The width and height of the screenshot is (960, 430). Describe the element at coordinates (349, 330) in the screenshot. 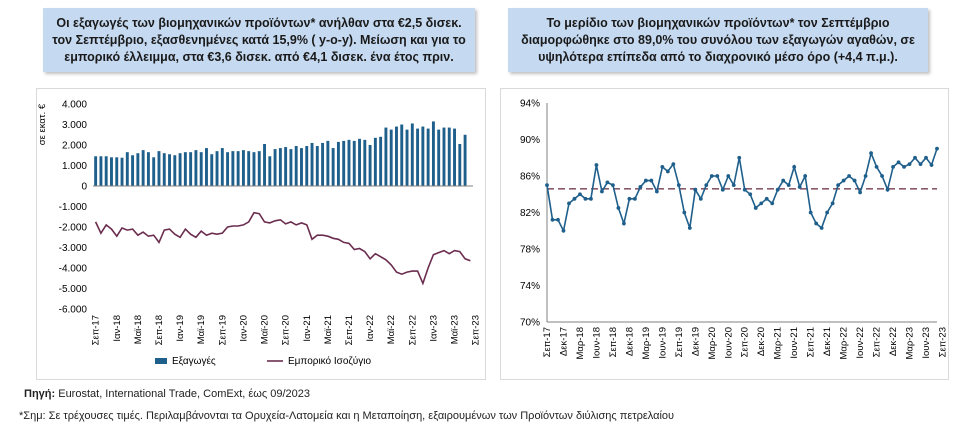

I see `x-tick-label: Σεπ-21` at that location.